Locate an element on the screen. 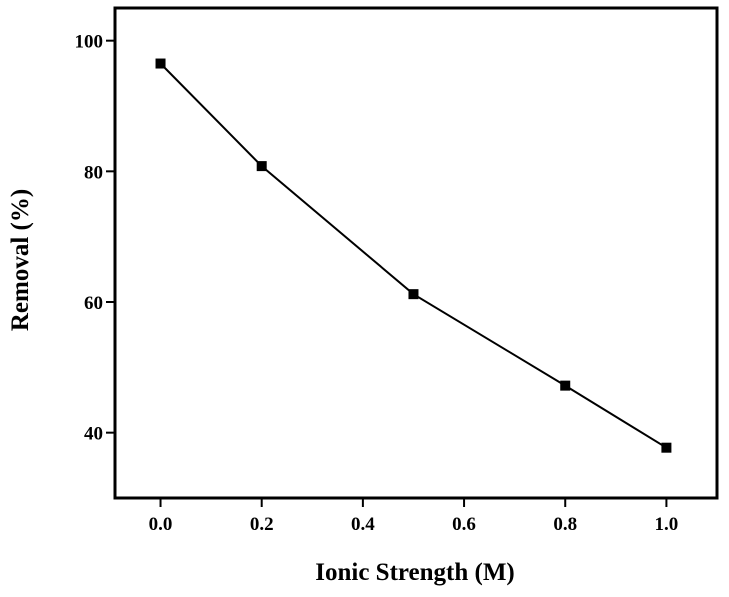  y-tick-label: 60 is located at coordinates (93, 303).